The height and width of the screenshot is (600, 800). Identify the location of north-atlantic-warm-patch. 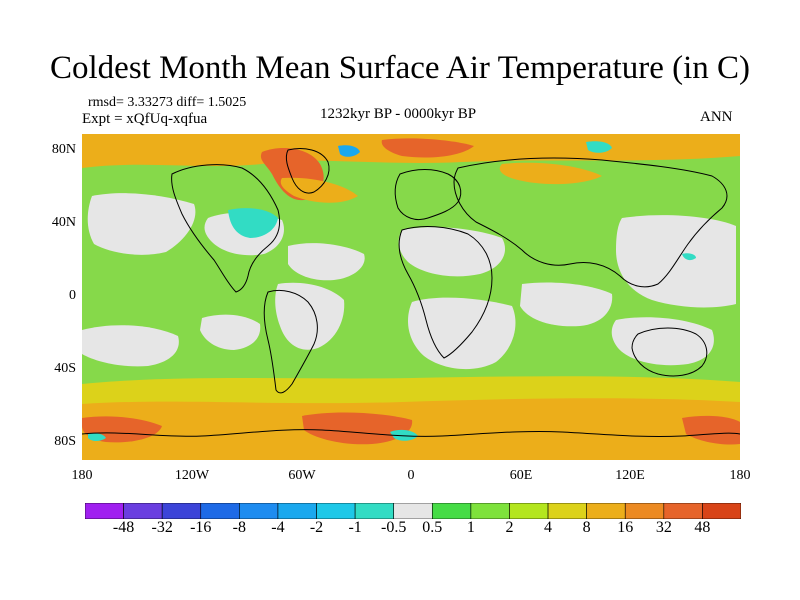
(319, 190).